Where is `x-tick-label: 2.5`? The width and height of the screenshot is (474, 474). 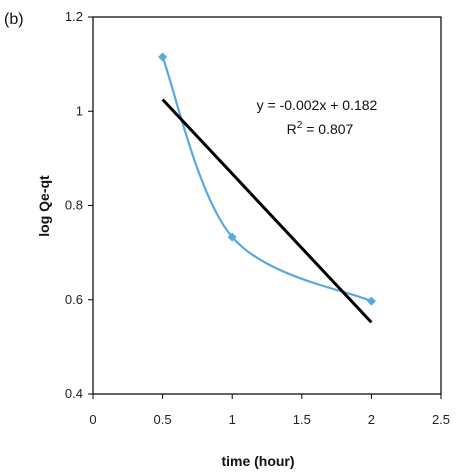
x-tick-label: 2.5 is located at coordinates (441, 419).